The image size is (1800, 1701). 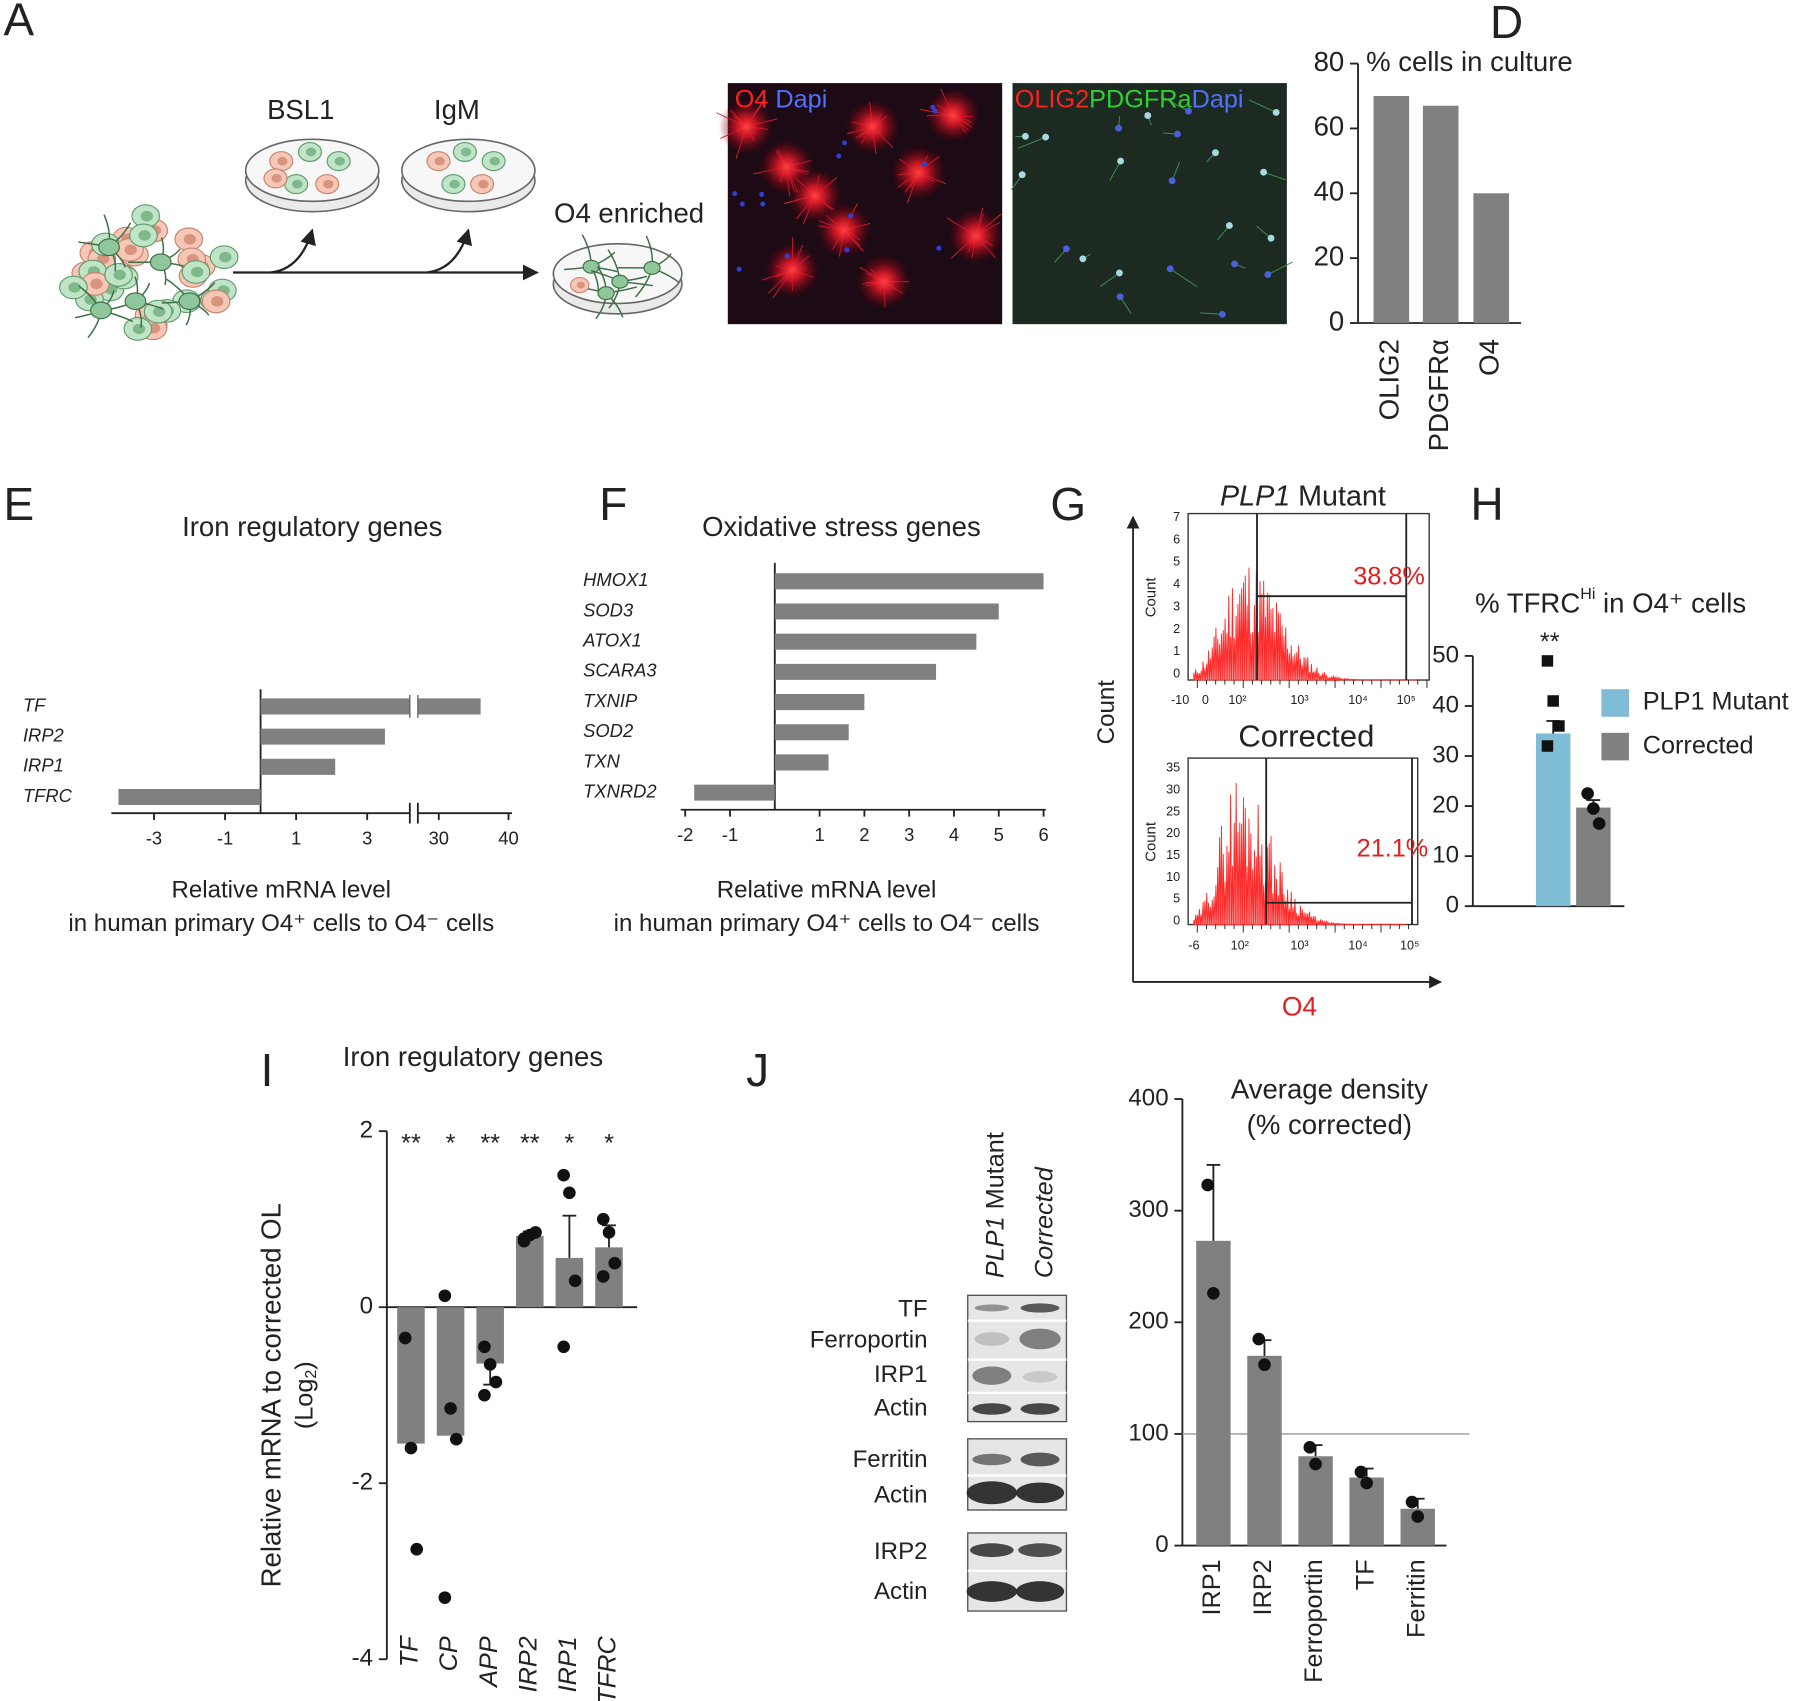 What do you see at coordinates (1176, 920) in the screenshot?
I see `label: 0` at bounding box center [1176, 920].